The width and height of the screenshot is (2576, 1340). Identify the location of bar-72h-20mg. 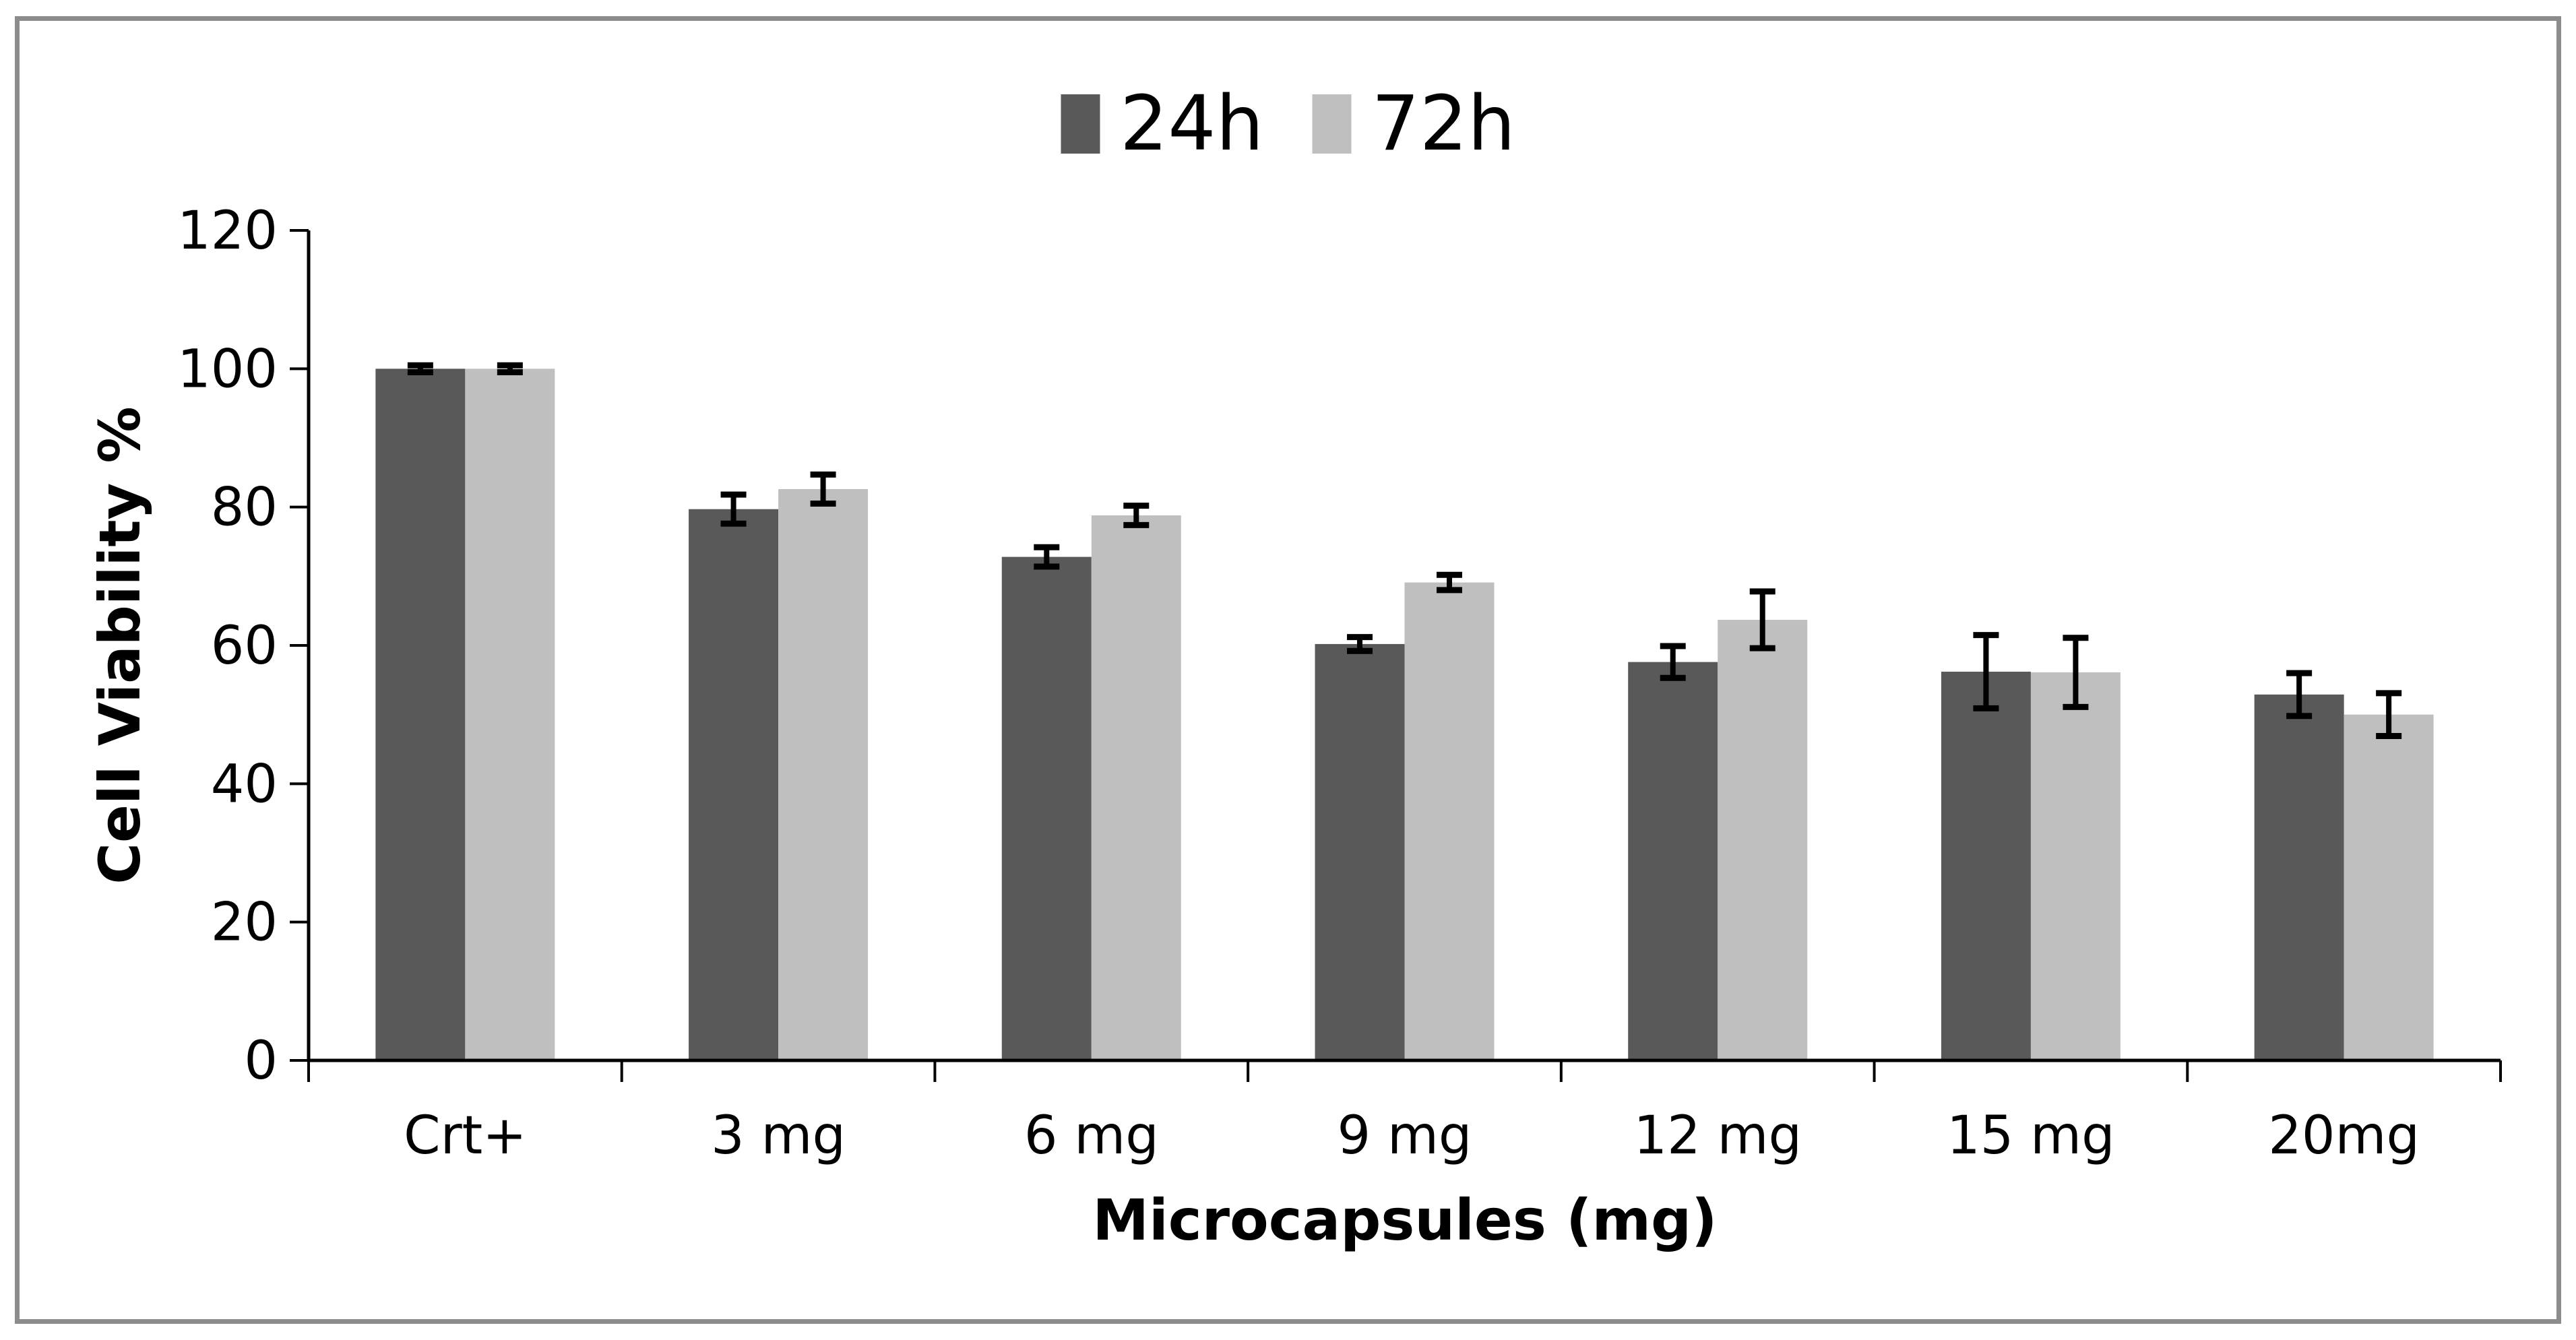
(2389, 887).